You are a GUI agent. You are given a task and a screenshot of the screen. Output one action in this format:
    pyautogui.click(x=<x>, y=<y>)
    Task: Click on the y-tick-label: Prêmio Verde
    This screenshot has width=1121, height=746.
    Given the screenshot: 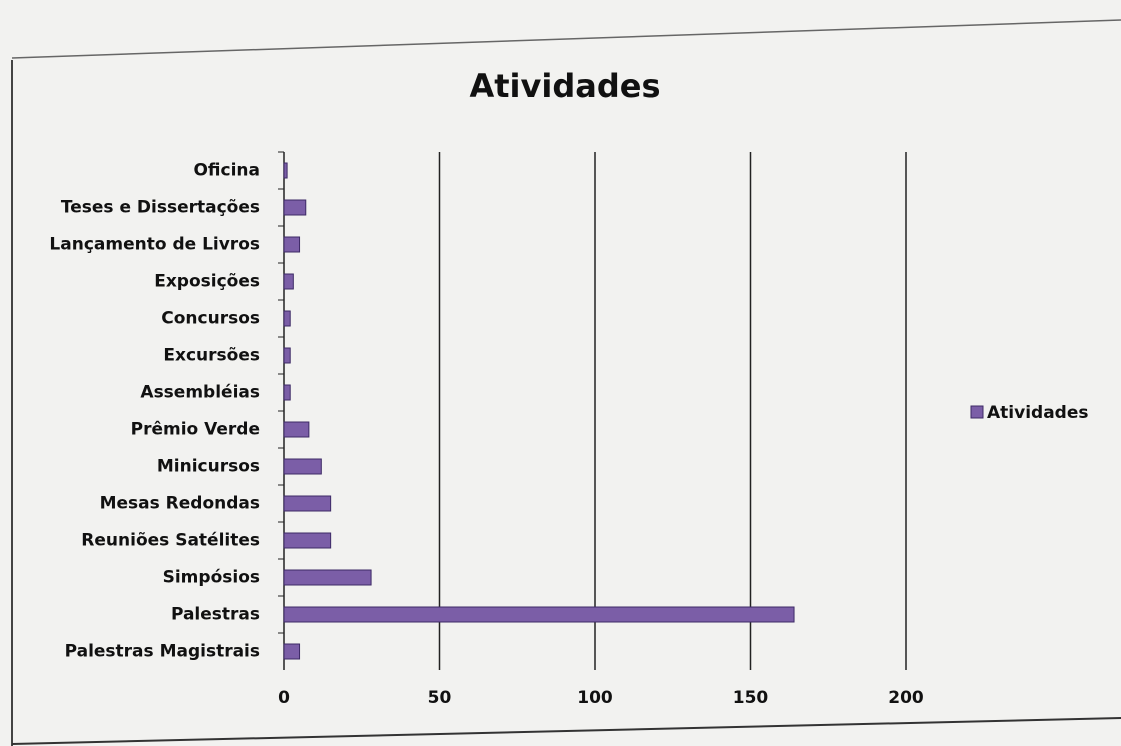 What is the action you would take?
    pyautogui.click(x=195, y=430)
    